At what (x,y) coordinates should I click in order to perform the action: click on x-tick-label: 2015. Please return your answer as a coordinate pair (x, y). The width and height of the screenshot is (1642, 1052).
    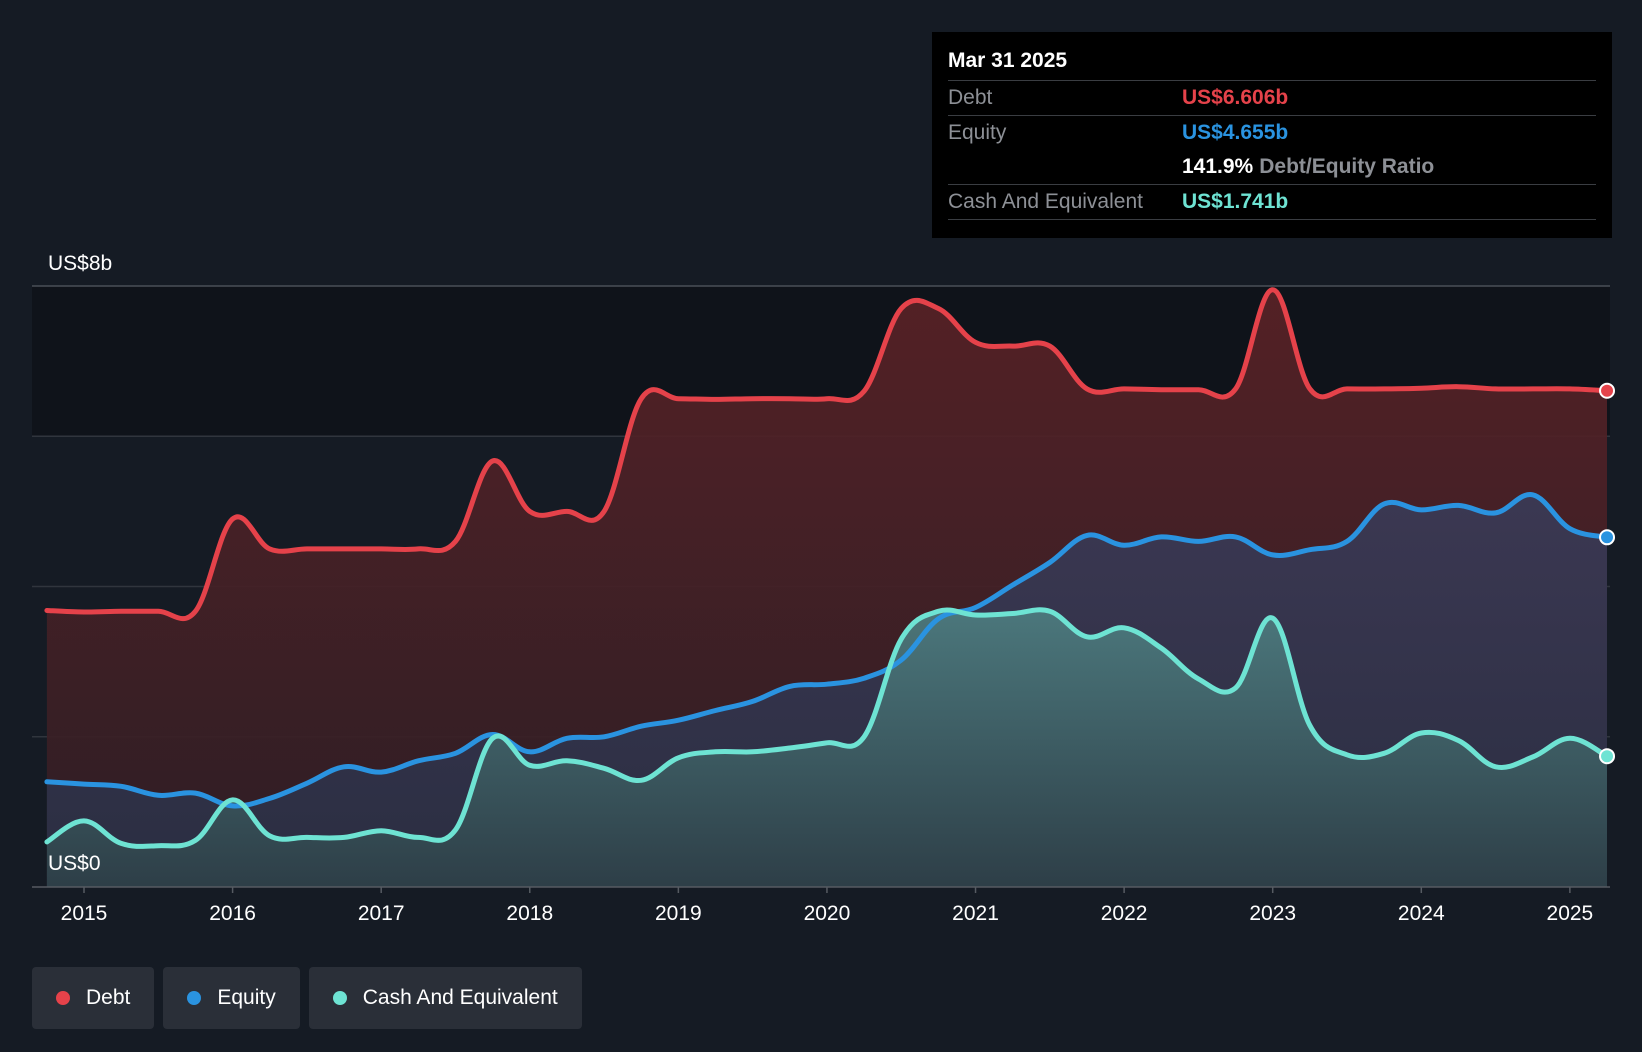
    Looking at the image, I should click on (84, 913).